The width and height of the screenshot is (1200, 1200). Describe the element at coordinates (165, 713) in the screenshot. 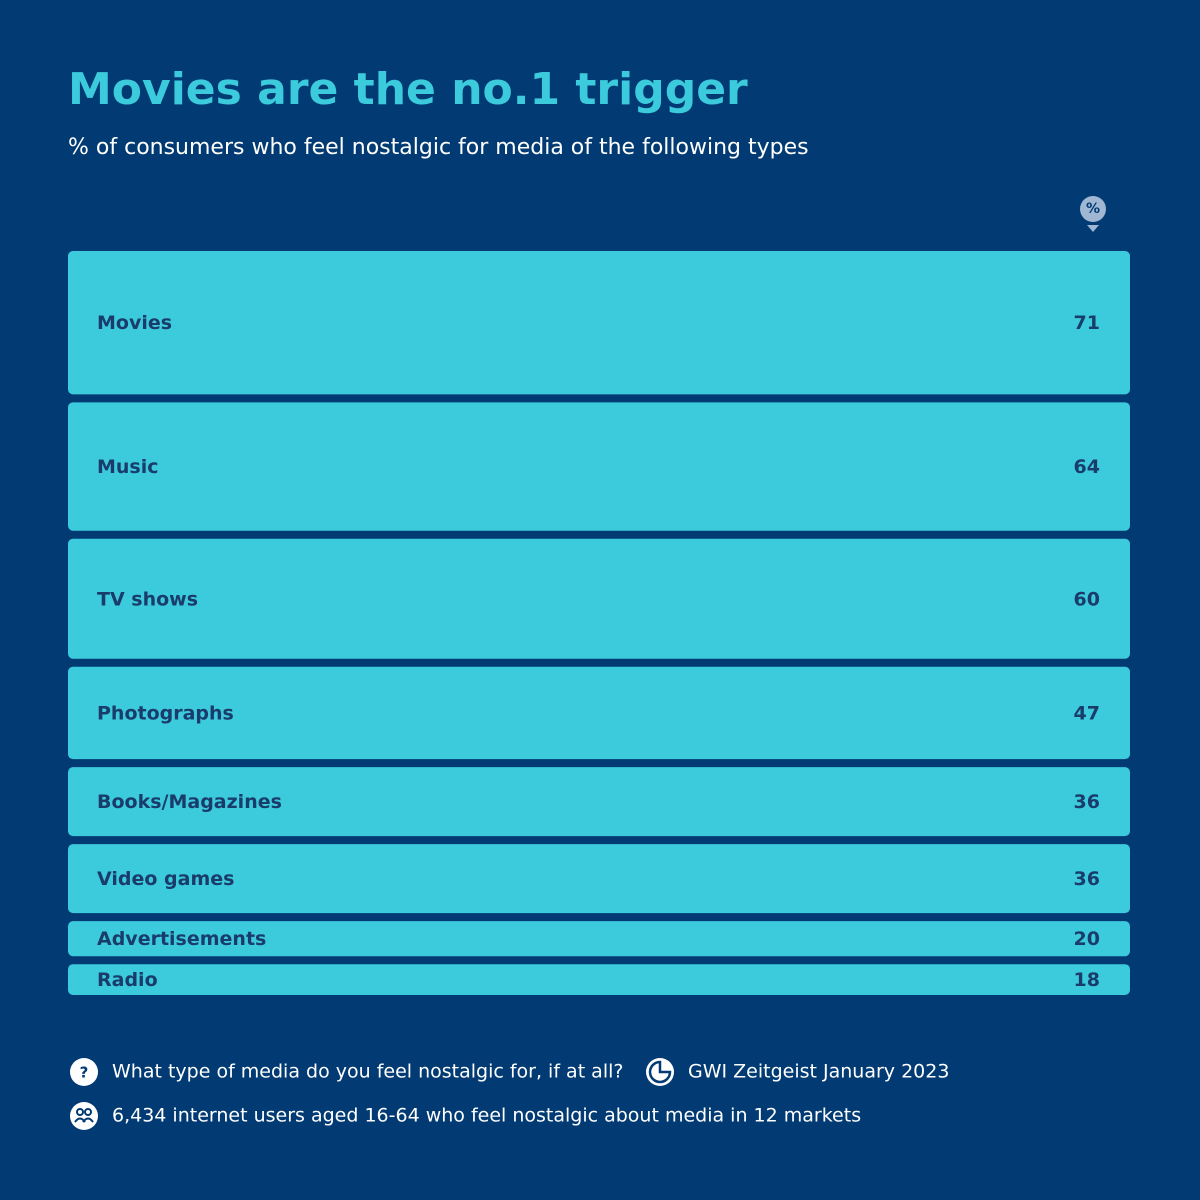

I see `bar-label: Photographs` at that location.